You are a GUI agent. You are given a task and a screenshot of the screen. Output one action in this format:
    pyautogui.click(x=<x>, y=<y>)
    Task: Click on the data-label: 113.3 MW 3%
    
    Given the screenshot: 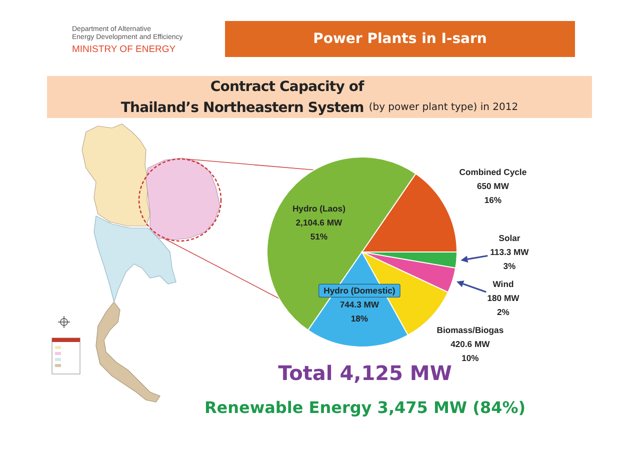 What is the action you would take?
    pyautogui.click(x=510, y=259)
    